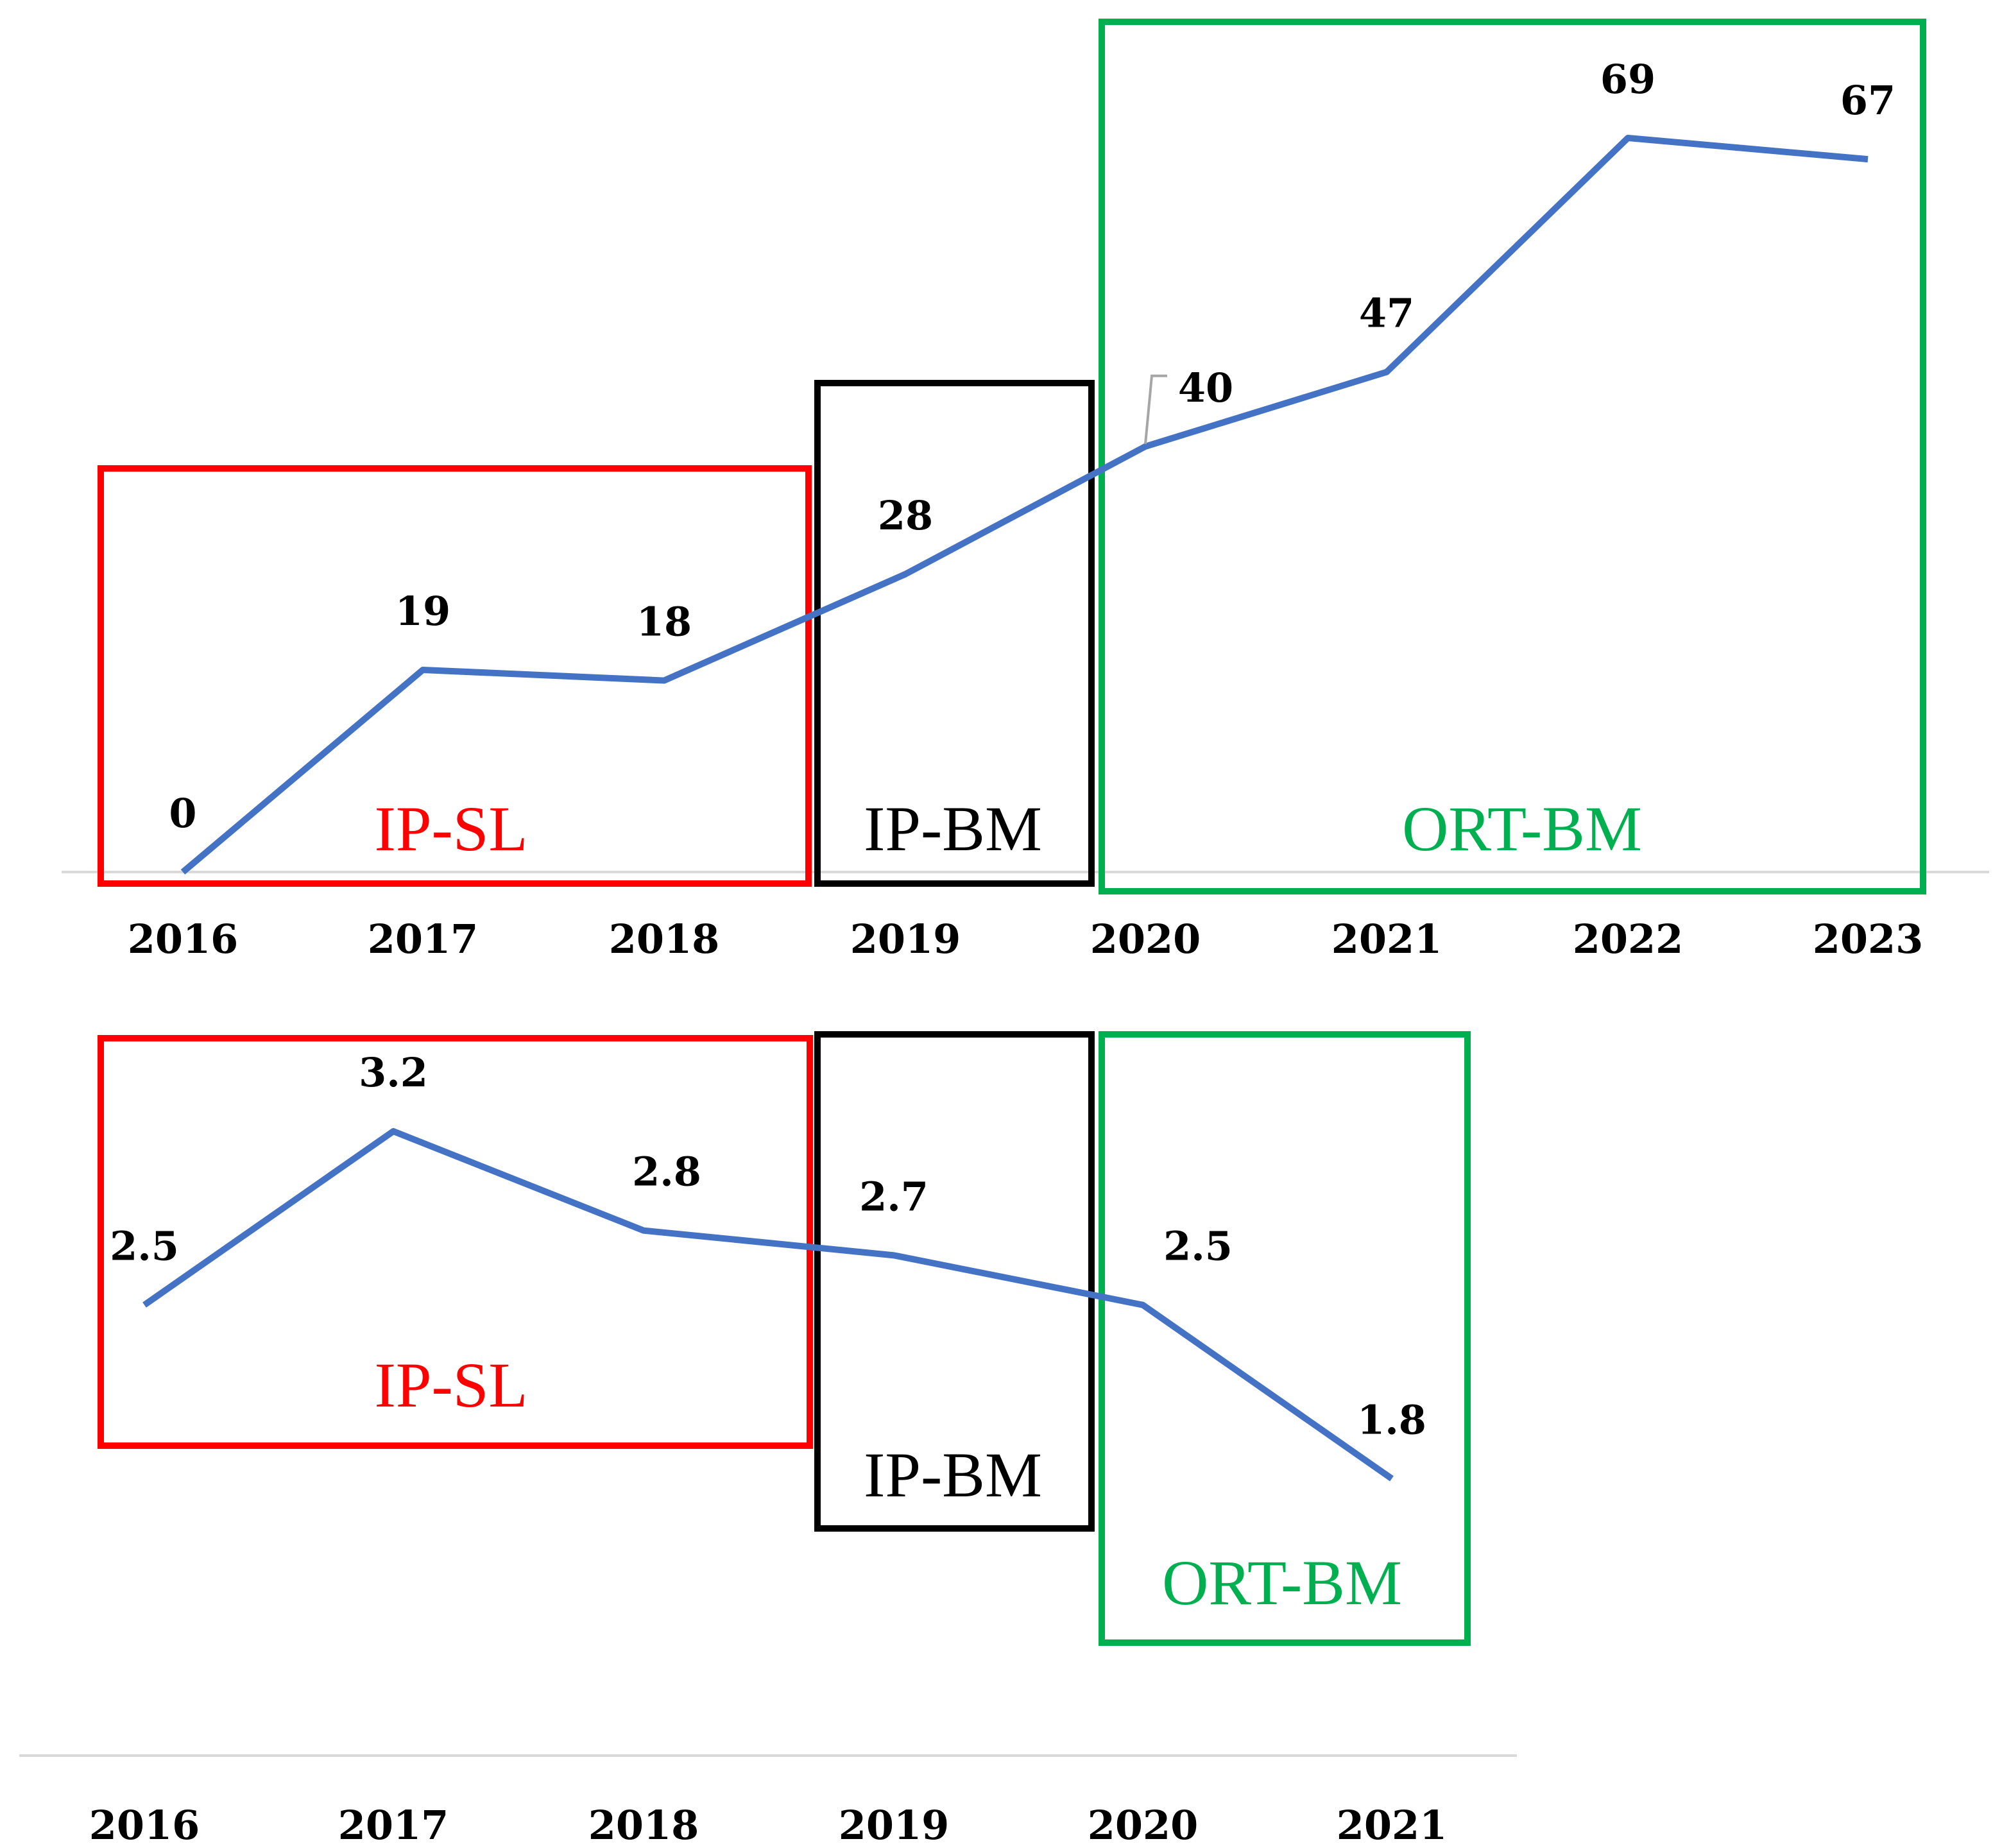 This screenshot has width=1993, height=1848. What do you see at coordinates (452, 829) in the screenshot?
I see `top-box-label-ip-sl: IP-SL` at bounding box center [452, 829].